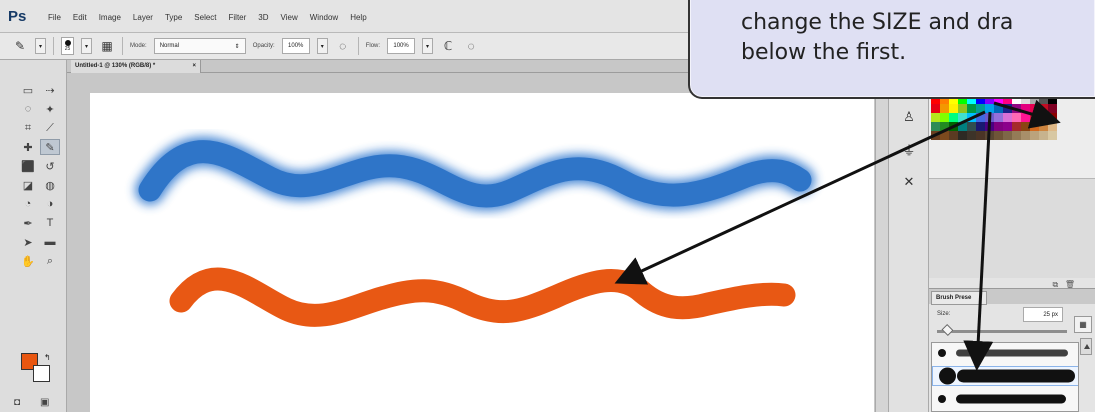  I want to click on pen-tool-icon: ✒, so click(28, 223).